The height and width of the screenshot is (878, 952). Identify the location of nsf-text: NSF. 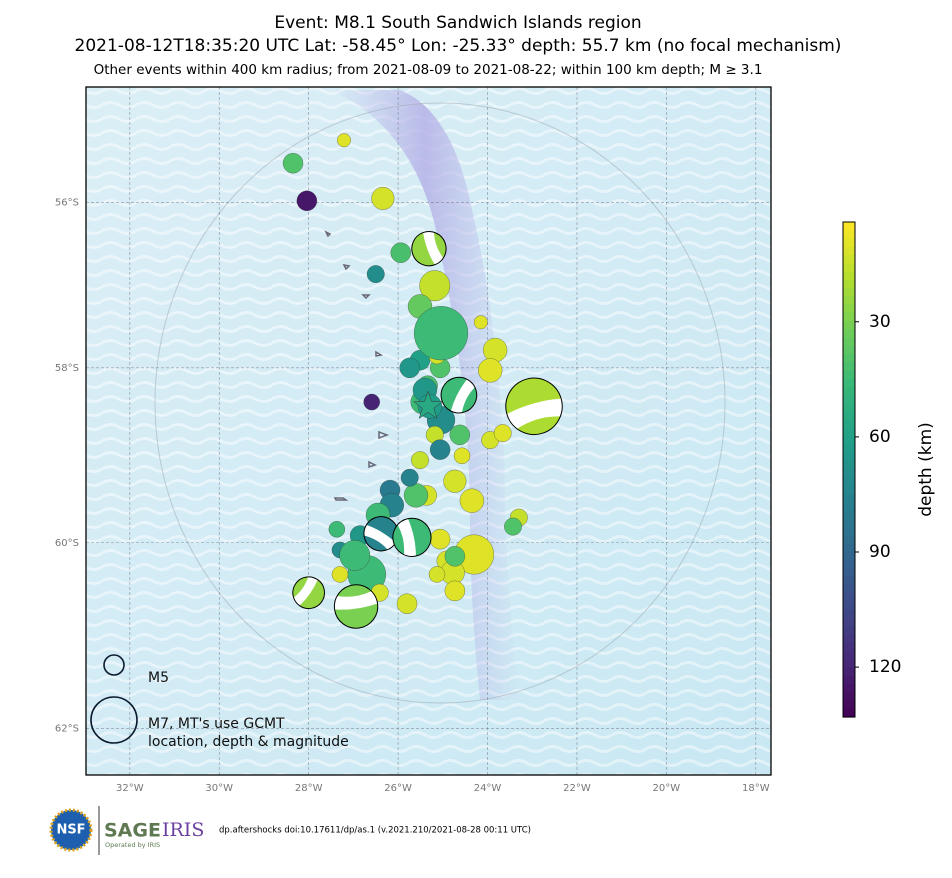
(70, 830).